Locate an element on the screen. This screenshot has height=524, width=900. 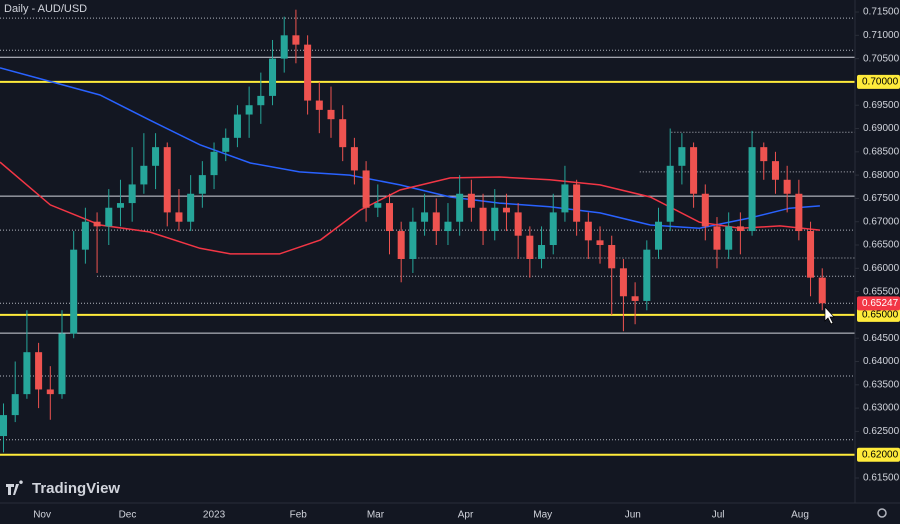
cursor is located at coordinates (829, 315).